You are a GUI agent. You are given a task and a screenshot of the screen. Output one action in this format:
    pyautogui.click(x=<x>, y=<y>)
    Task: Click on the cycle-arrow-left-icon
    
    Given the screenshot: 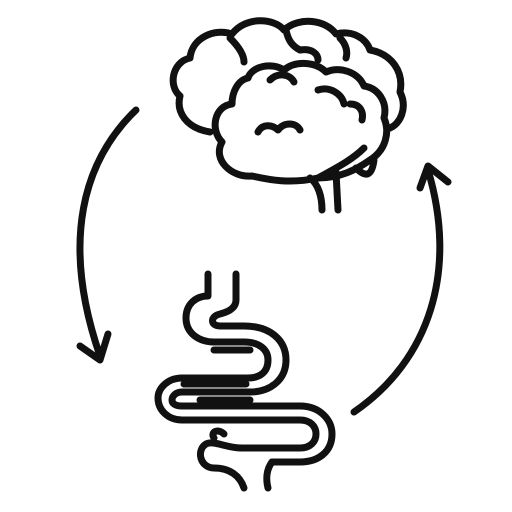 What is the action you would take?
    pyautogui.click(x=108, y=235)
    